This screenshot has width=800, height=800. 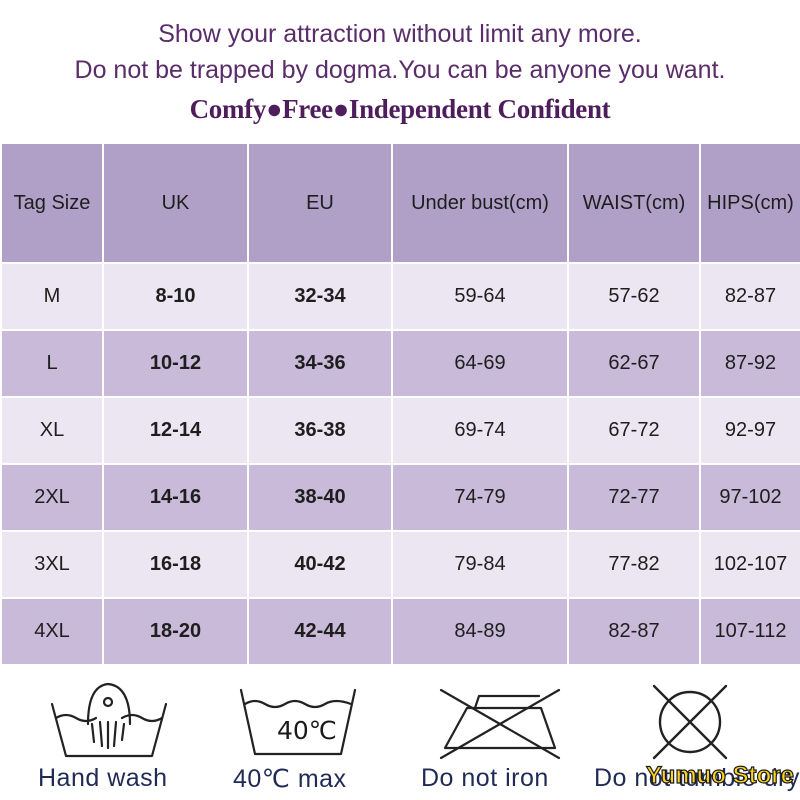 What do you see at coordinates (485, 778) in the screenshot?
I see `no-iron-label: Do not iron` at bounding box center [485, 778].